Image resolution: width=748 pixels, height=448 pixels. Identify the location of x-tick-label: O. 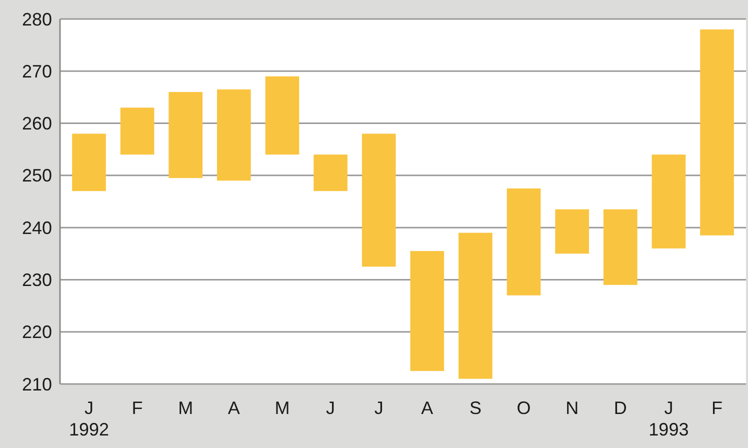
(523, 408).